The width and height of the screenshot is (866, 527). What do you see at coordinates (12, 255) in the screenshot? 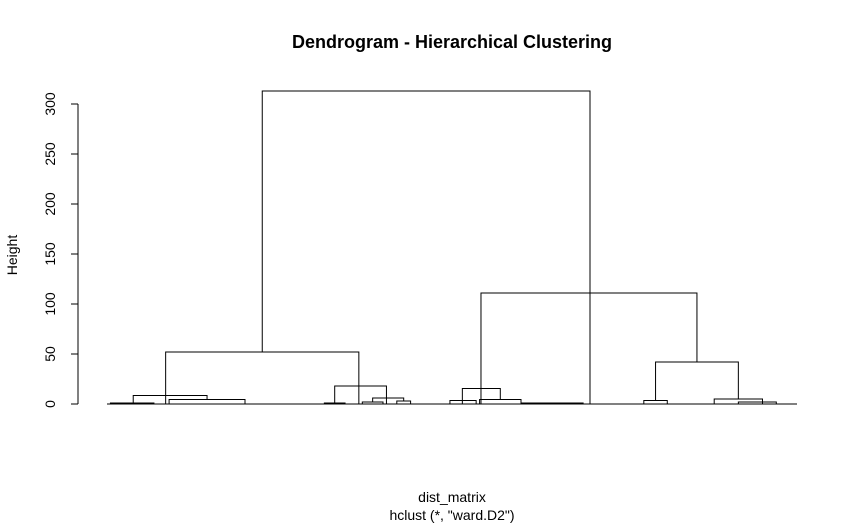
I see `y-axis-label: Height` at bounding box center [12, 255].